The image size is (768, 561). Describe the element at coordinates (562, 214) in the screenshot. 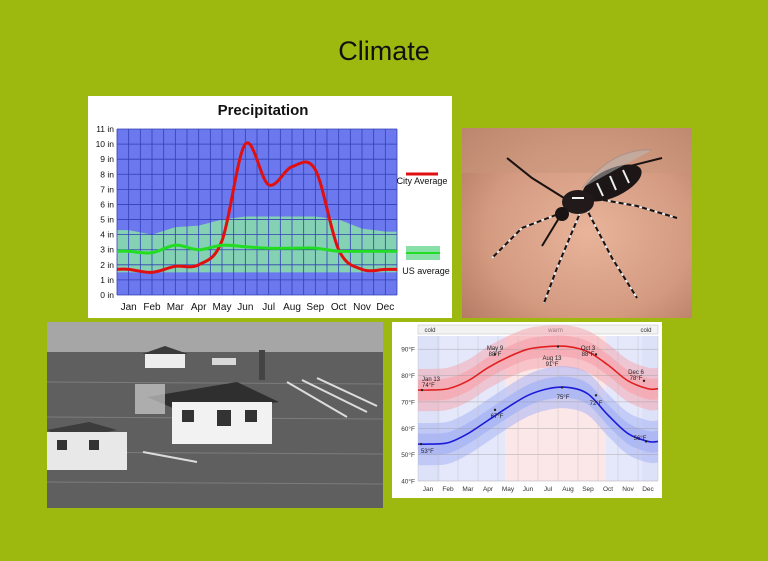

I see `mosquito-head` at that location.